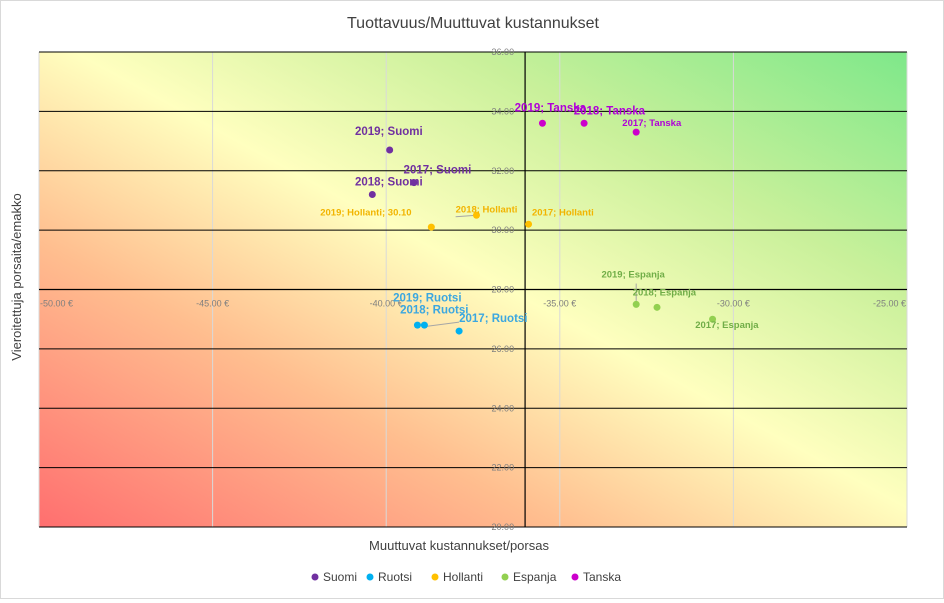 The image size is (944, 603). I want to click on y-tick-label: 20.00, so click(503, 527).